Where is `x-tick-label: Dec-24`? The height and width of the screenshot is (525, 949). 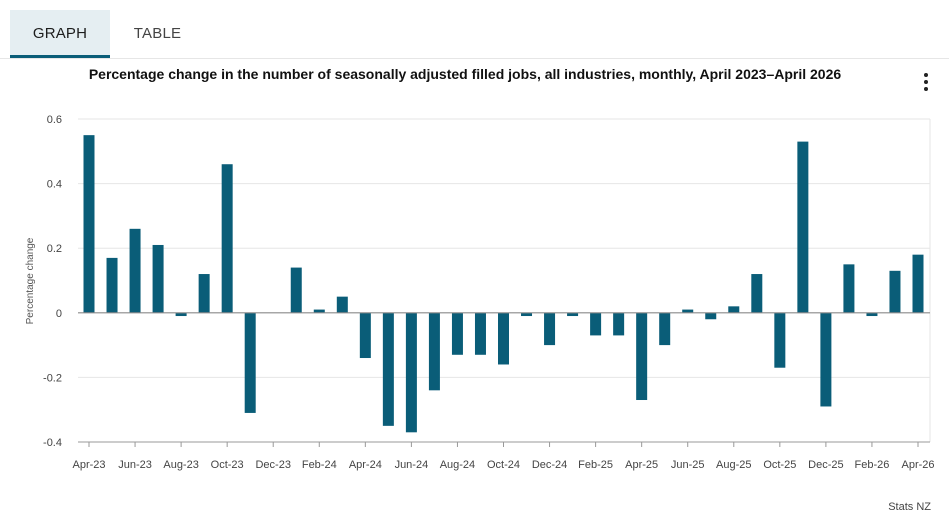 x-tick-label: Dec-24 is located at coordinates (549, 465).